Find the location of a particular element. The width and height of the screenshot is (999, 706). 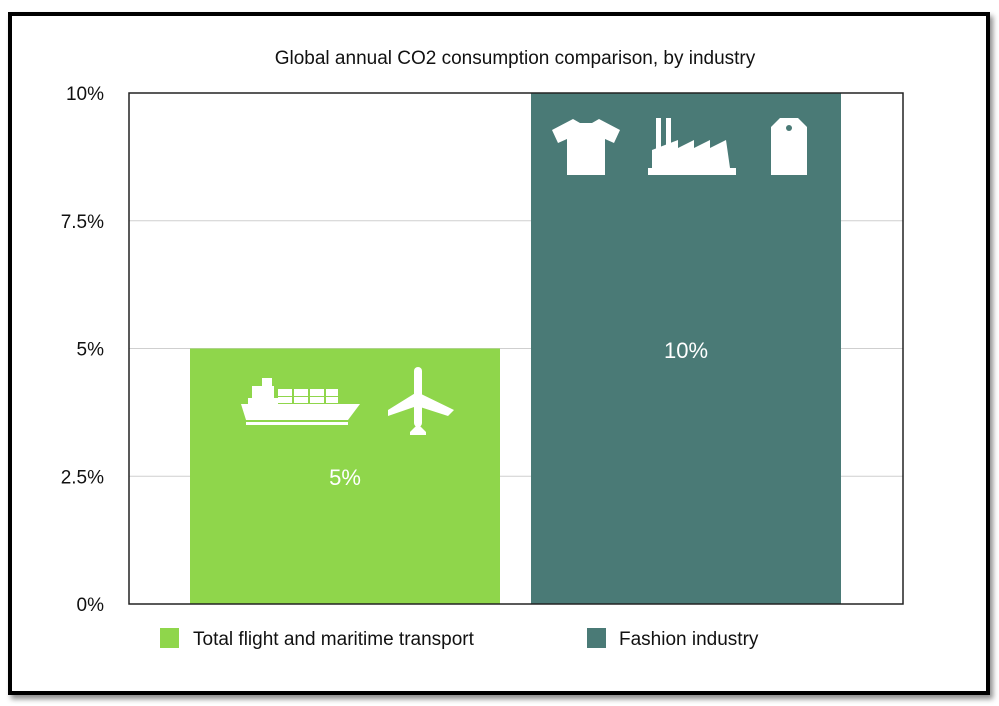

bar-data-label: 10% is located at coordinates (686, 350).